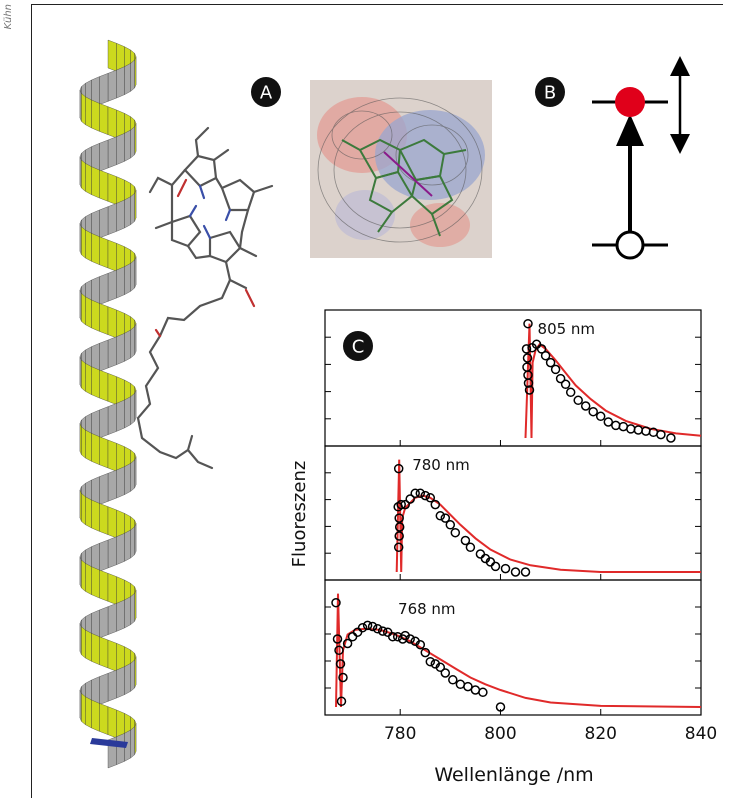  Describe the element at coordinates (238, 195) in the screenshot. I see `pyrrole-ring-b` at that location.